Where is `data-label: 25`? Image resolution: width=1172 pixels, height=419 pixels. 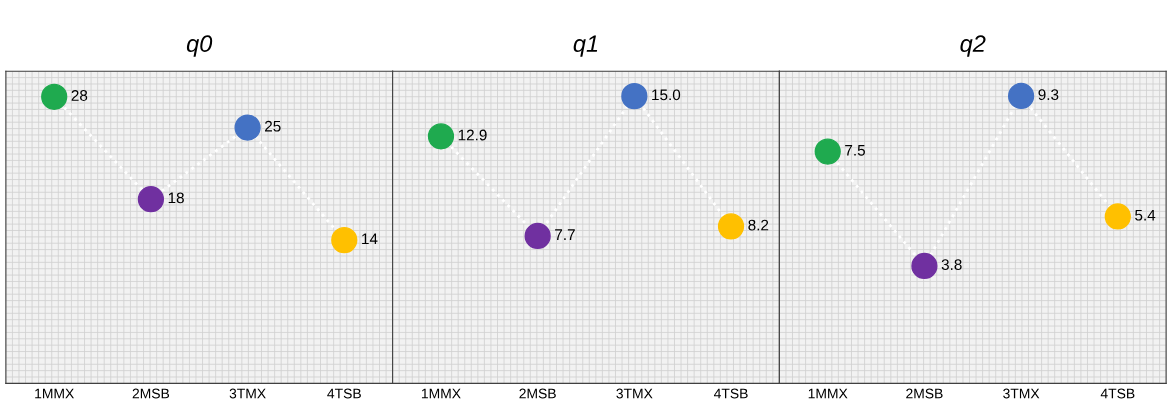 data-label: 25 is located at coordinates (273, 126).